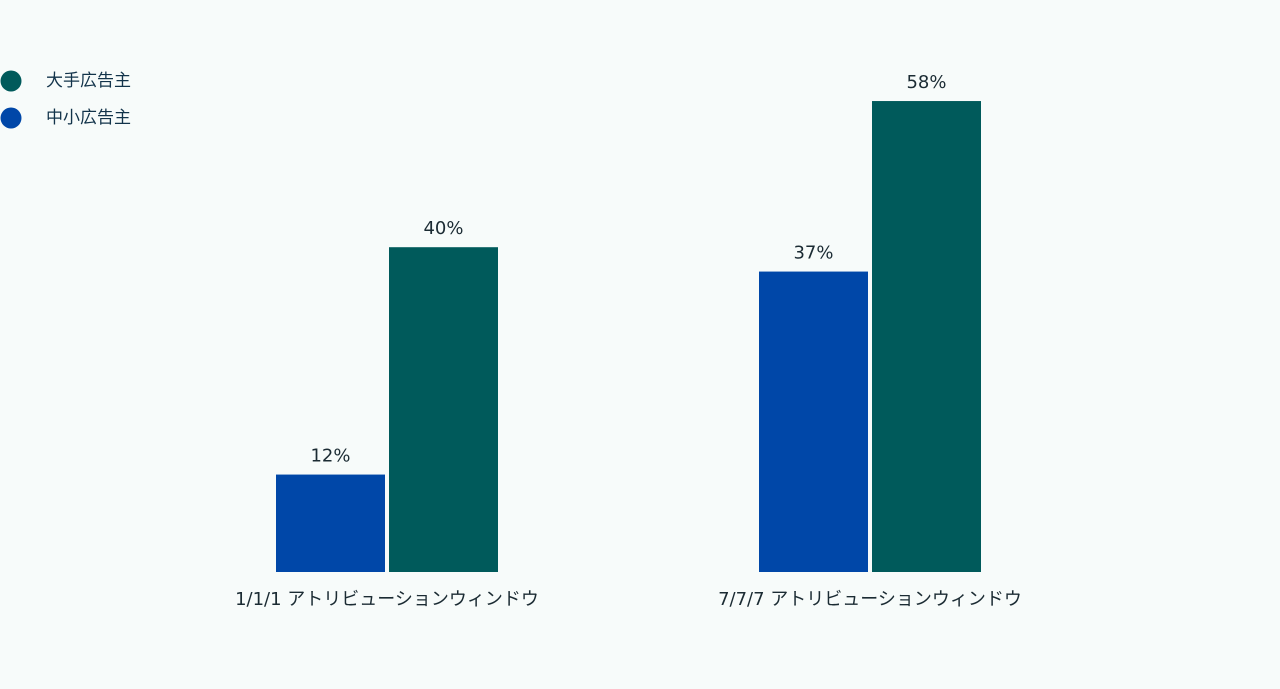 This screenshot has width=1280, height=689. Describe the element at coordinates (813, 253) in the screenshot. I see `value-label: 37%` at that location.